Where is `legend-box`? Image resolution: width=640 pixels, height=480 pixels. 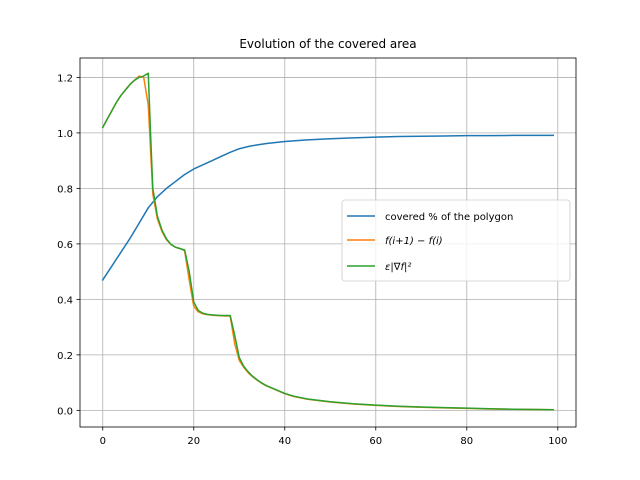
legend-box is located at coordinates (456, 240).